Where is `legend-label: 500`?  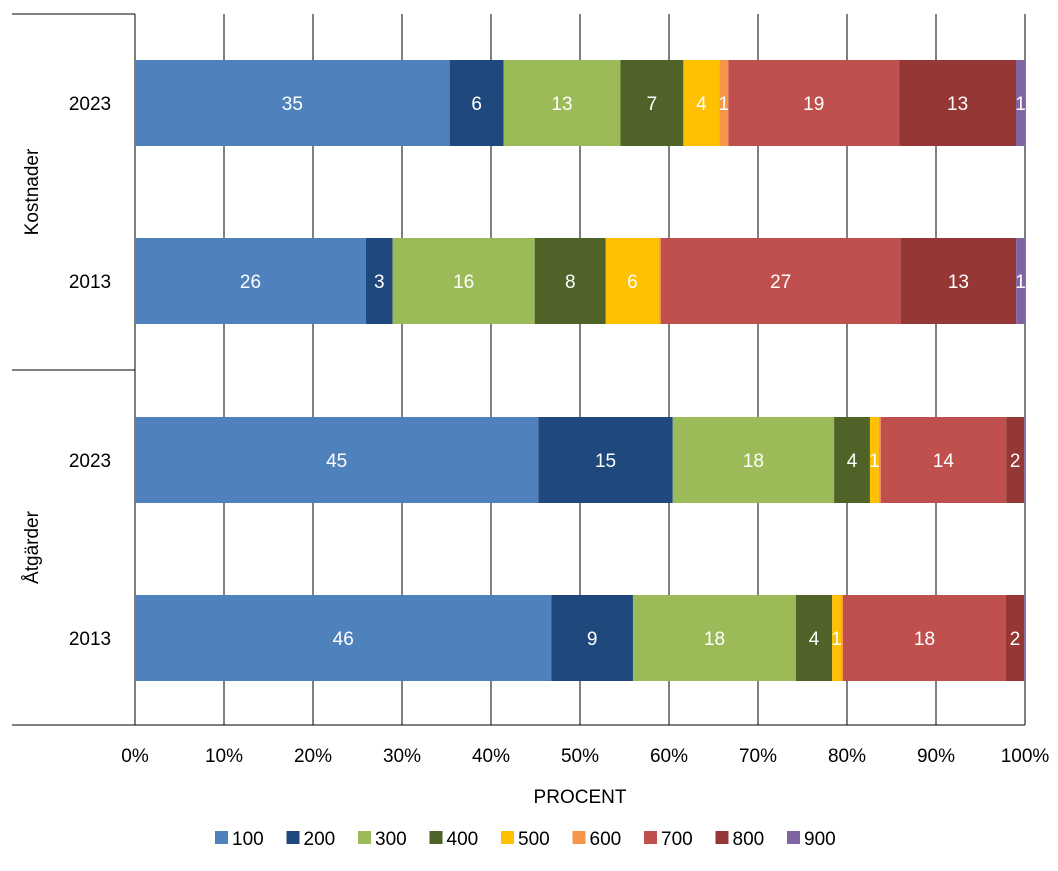 legend-label: 500 is located at coordinates (534, 839).